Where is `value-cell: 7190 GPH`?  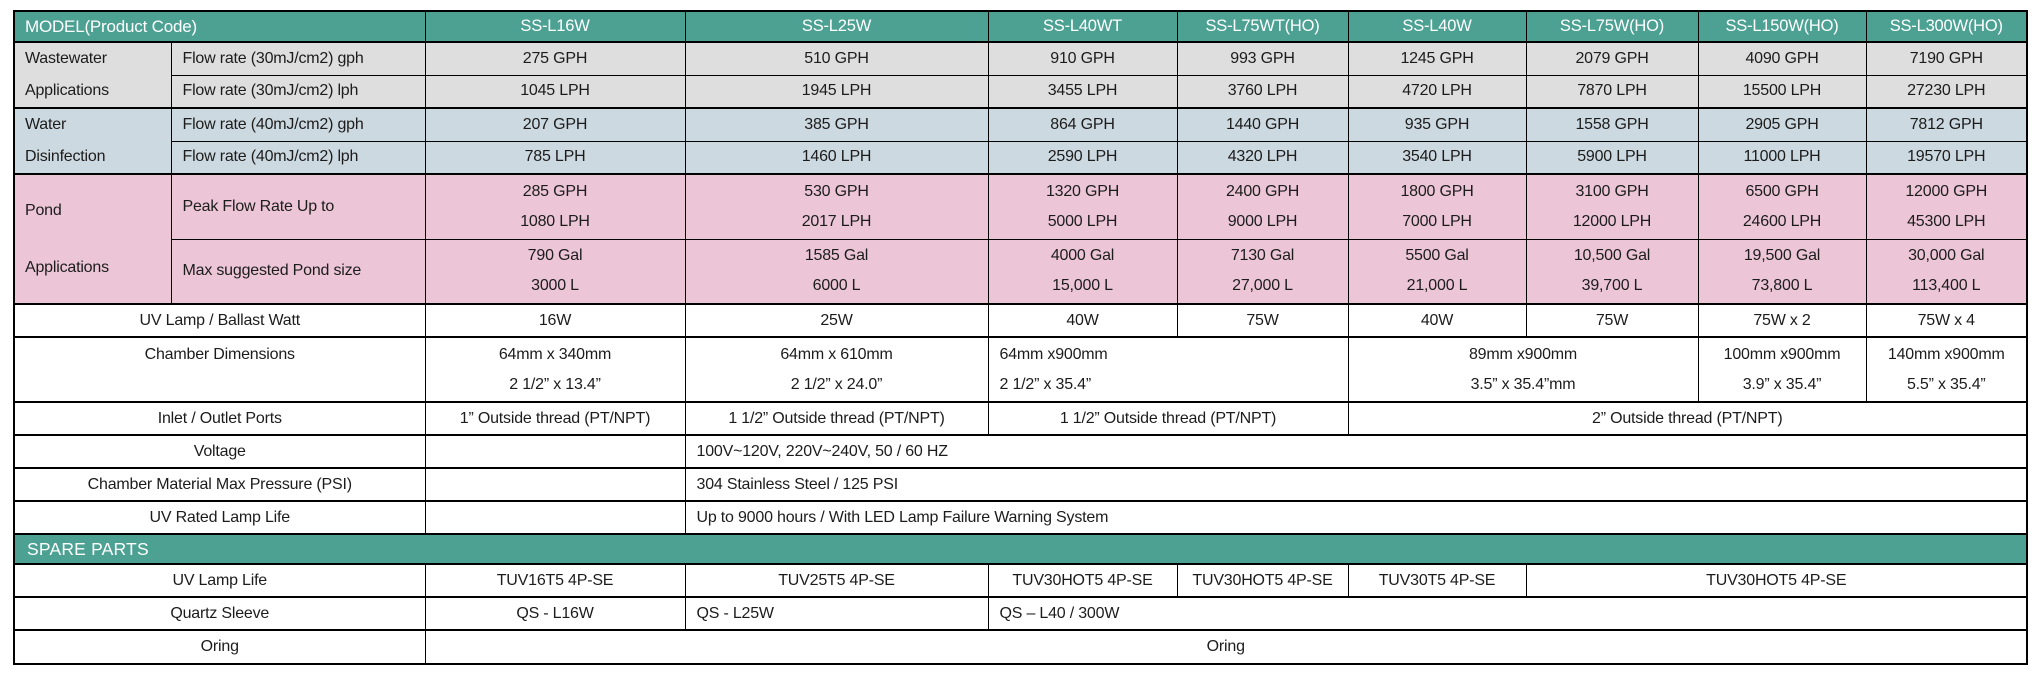
value-cell: 7190 GPH is located at coordinates (1946, 58).